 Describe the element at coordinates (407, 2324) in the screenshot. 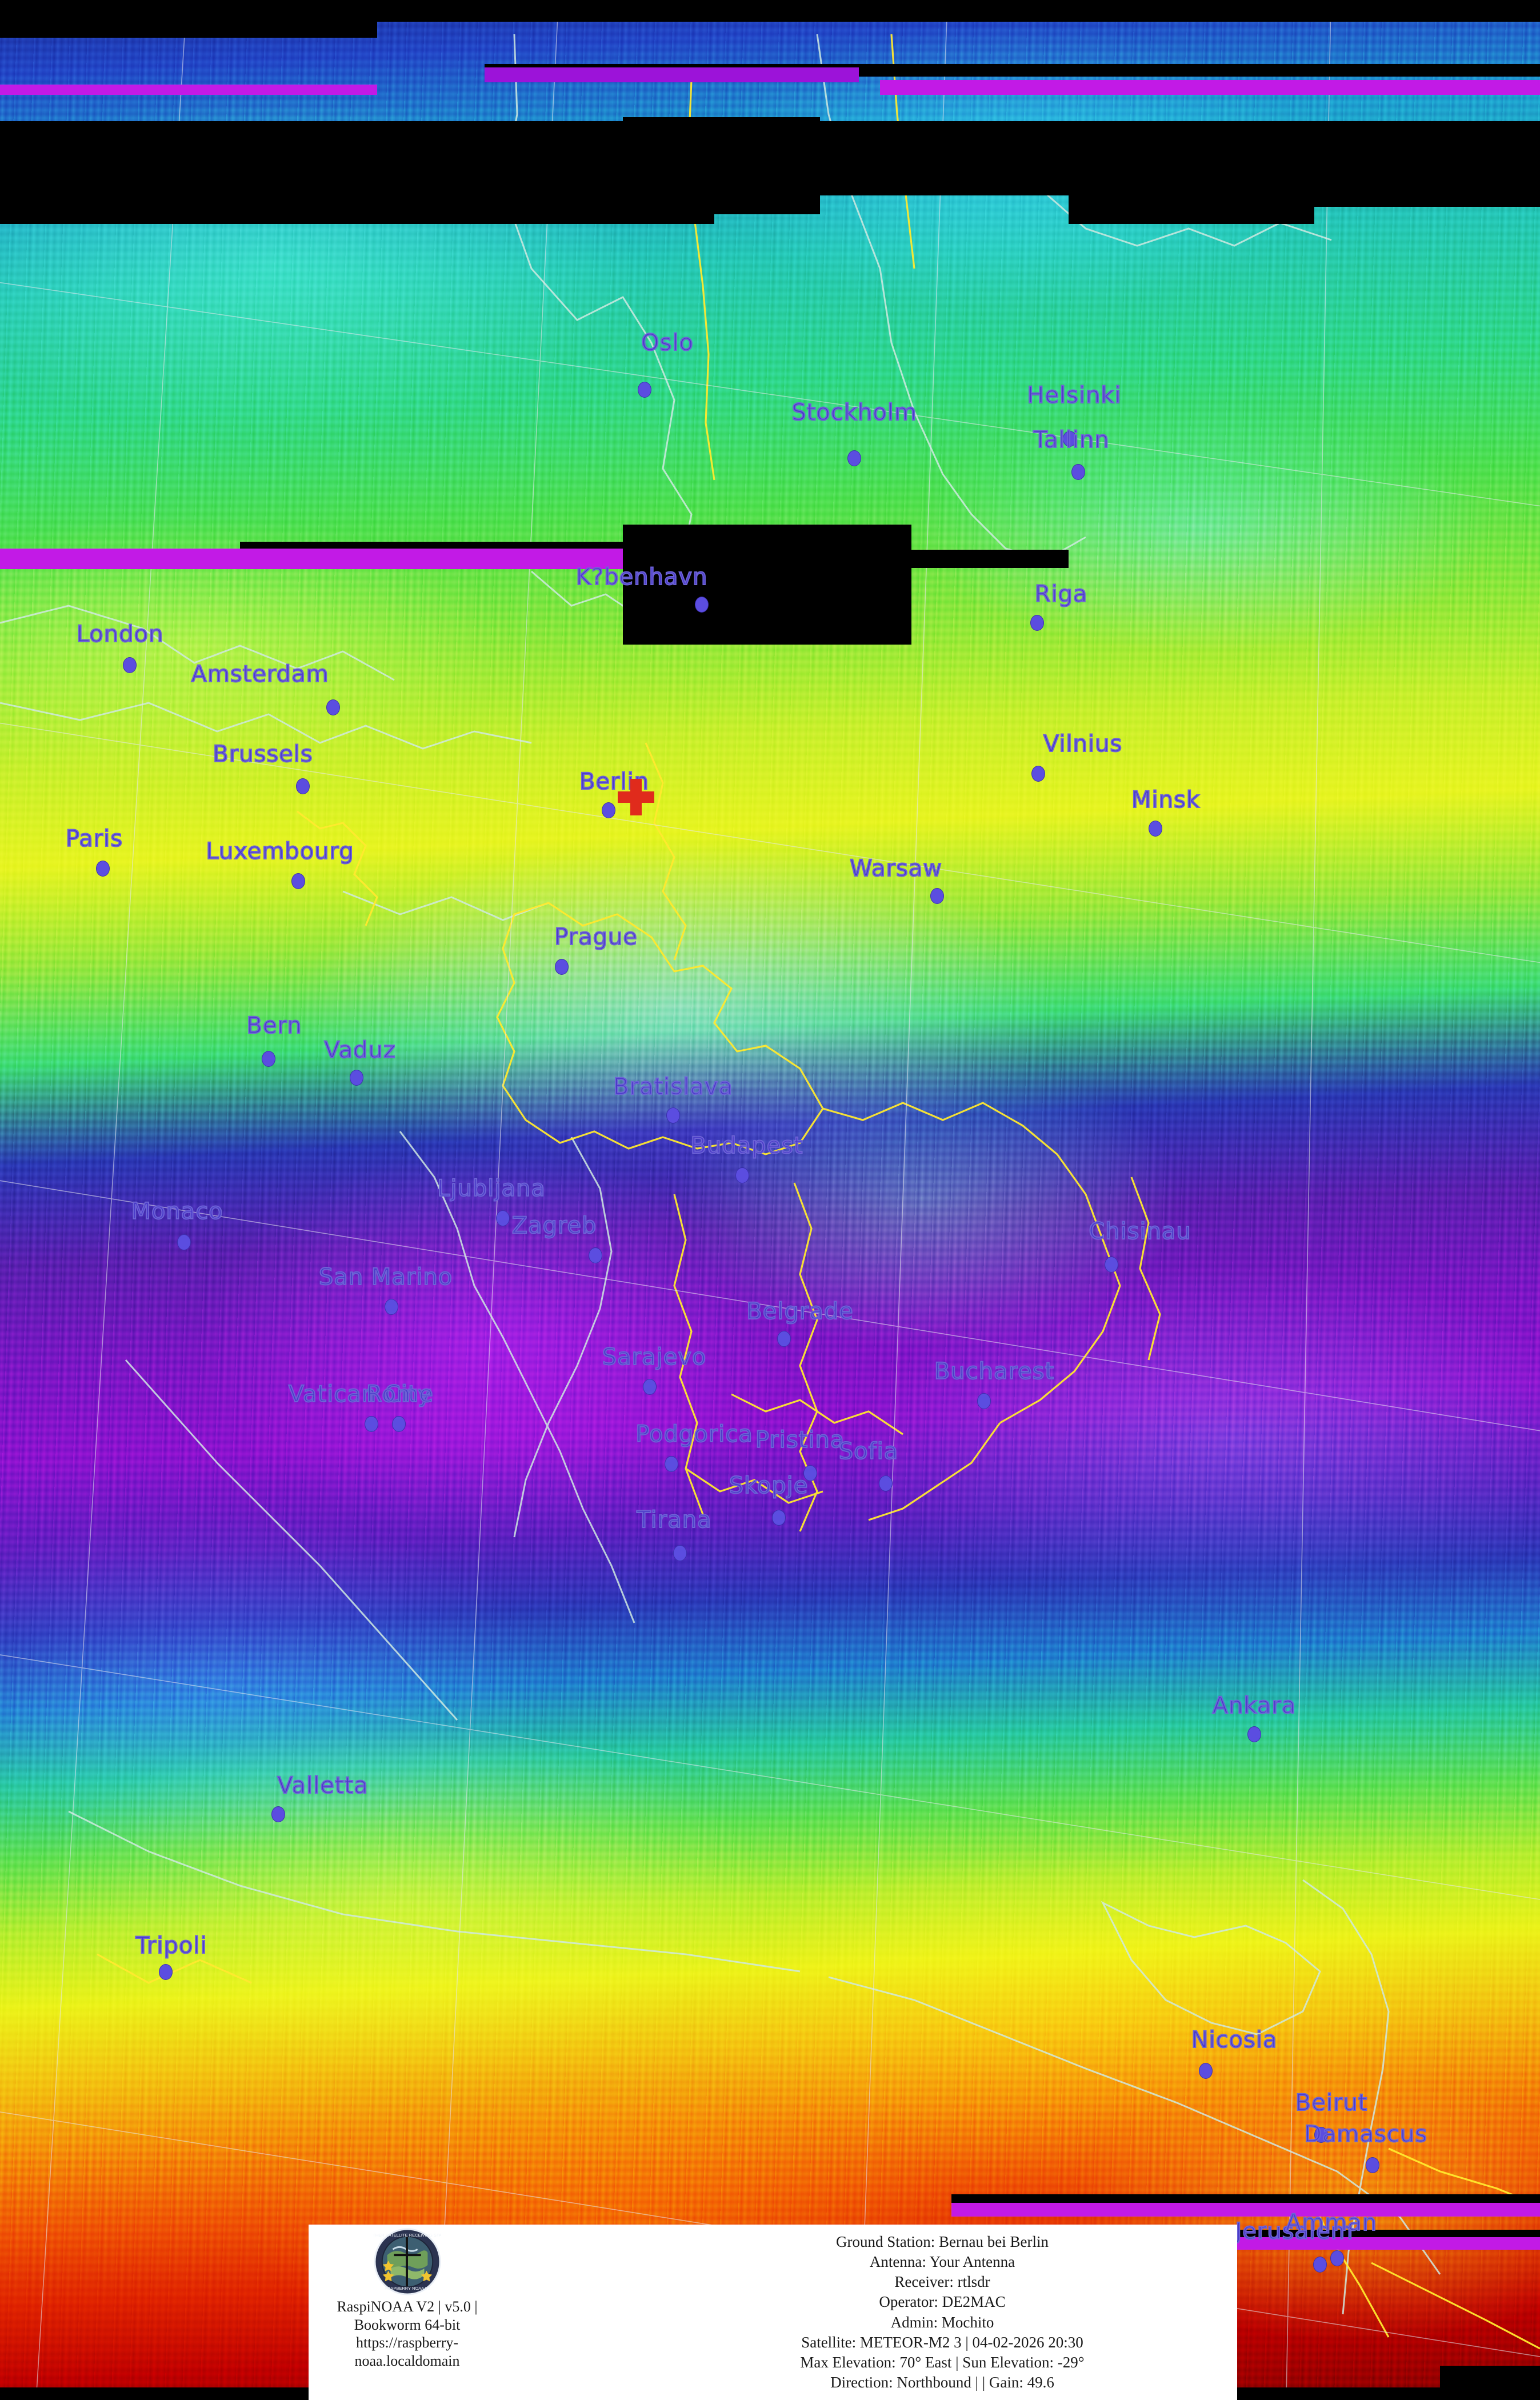

I see `info-os-build: Bookworm 64-bit` at that location.